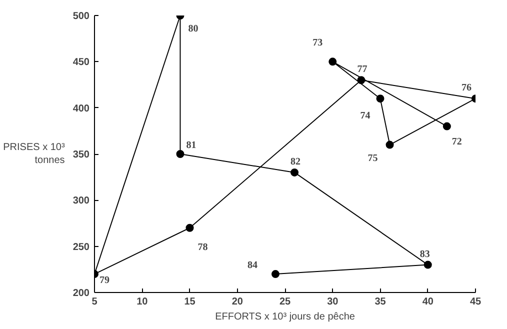  I want to click on x-tick-label: 35, so click(380, 302).